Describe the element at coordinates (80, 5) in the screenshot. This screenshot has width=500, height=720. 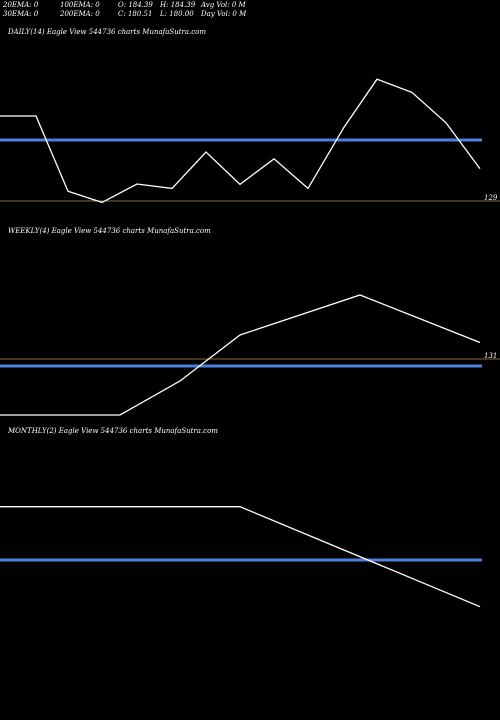
I see `header-ema100: 100EMA: 0` at that location.